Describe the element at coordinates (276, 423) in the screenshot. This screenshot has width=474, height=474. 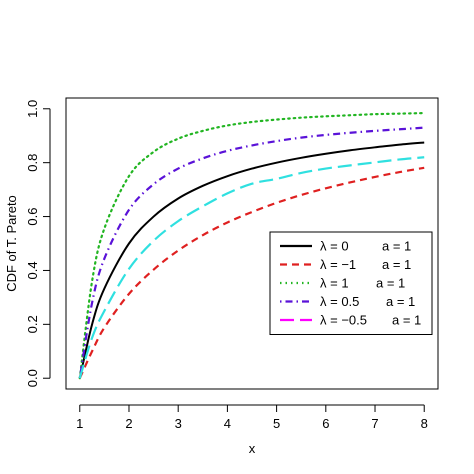
I see `x-tick-label: 5` at that location.